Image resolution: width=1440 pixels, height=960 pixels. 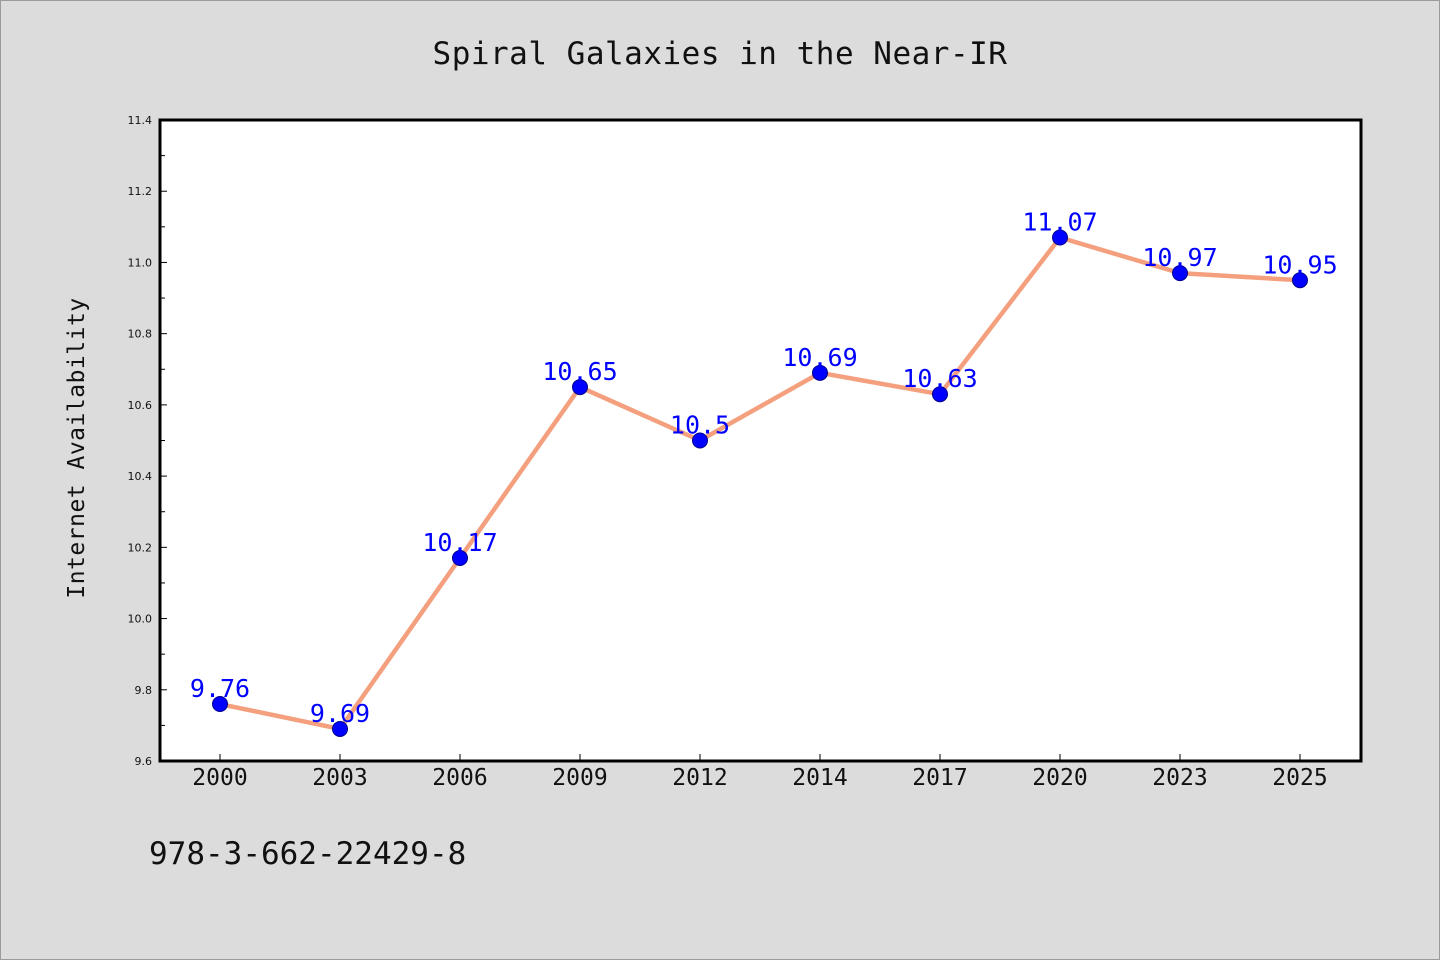 I want to click on data-label: 10.5, so click(x=700, y=425).